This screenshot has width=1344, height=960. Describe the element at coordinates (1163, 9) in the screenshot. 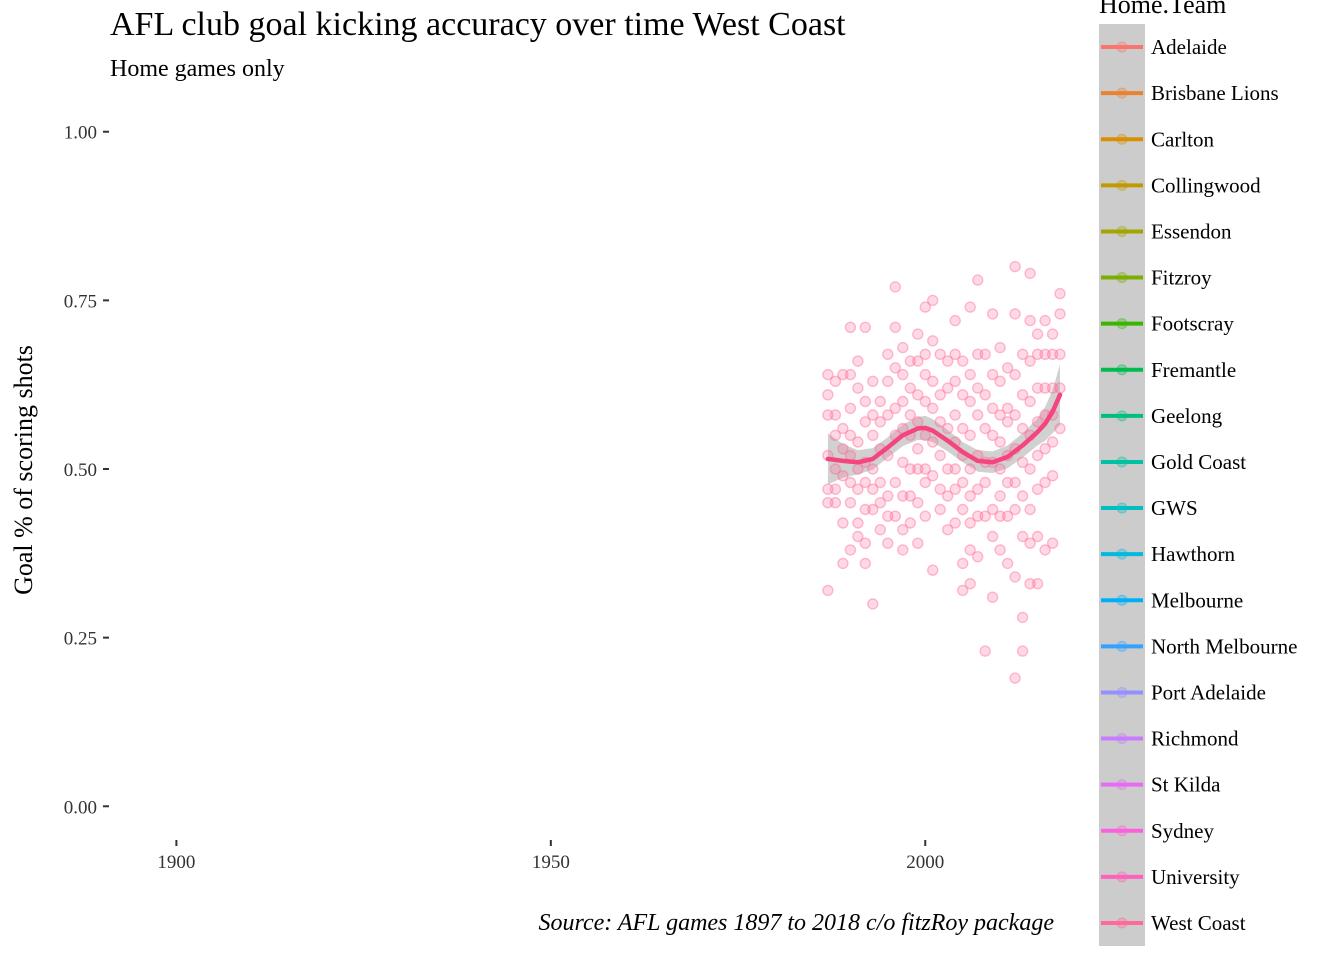

I see `legend-title: Home.Team` at that location.